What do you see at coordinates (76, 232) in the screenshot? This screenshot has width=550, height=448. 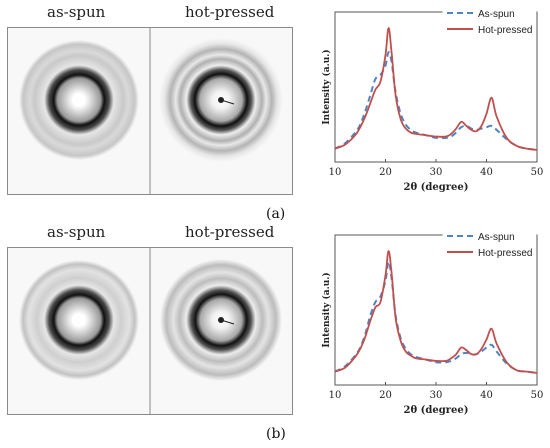 I see `xrd-label-as-spun-b: as-spun` at bounding box center [76, 232].